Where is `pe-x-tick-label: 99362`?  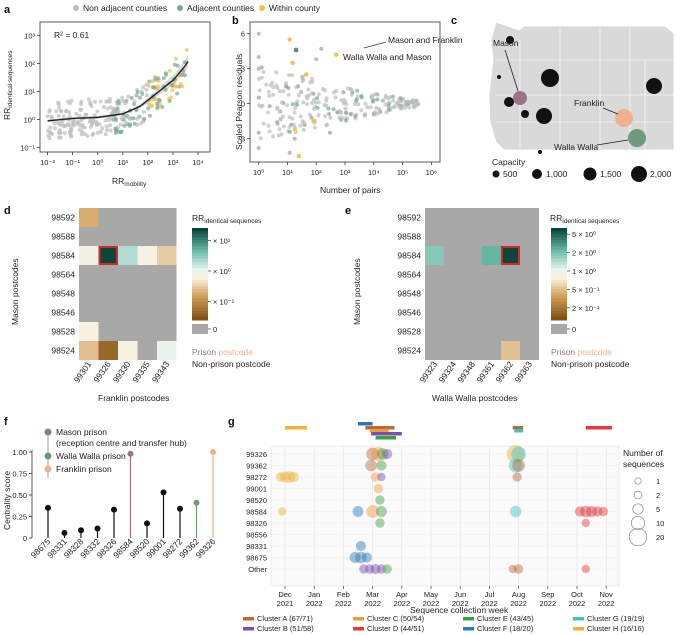 pe-x-tick-label: 99362 is located at coordinates (504, 371).